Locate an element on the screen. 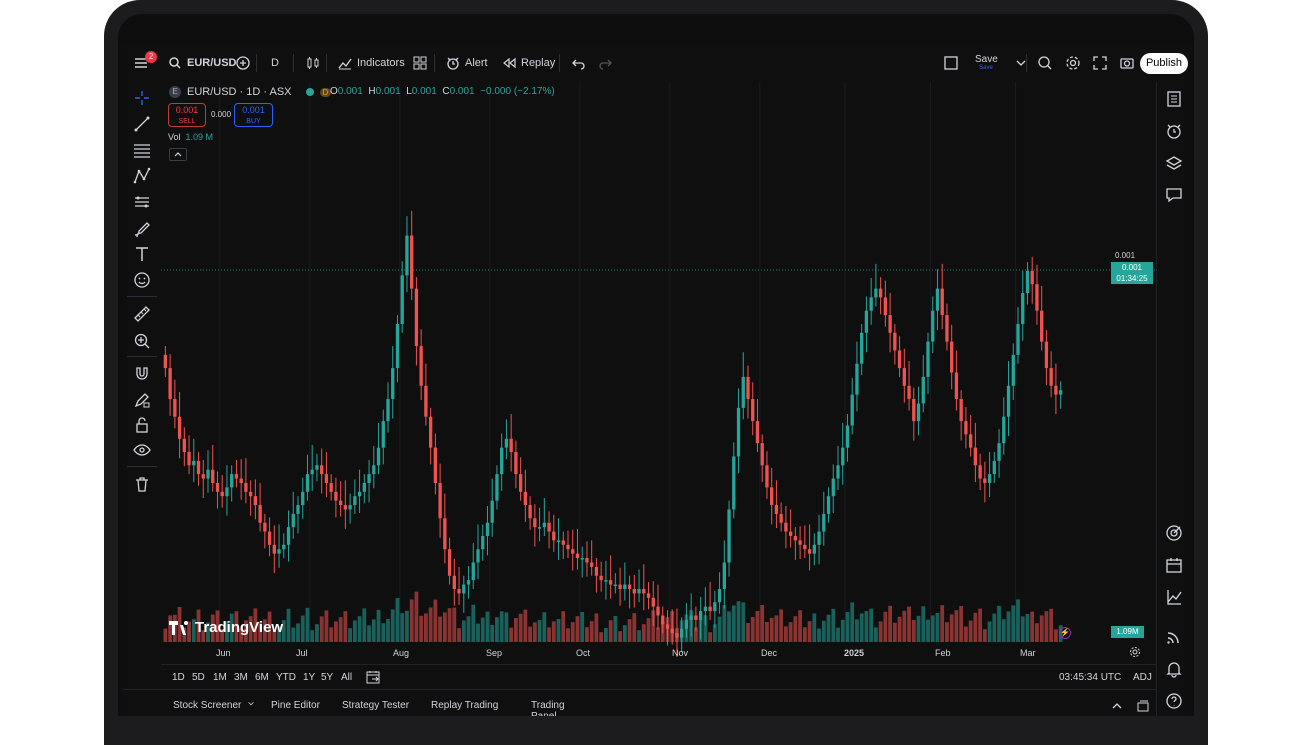 This screenshot has width=1312, height=745. chart-settings-icon is located at coordinates (1135, 652).